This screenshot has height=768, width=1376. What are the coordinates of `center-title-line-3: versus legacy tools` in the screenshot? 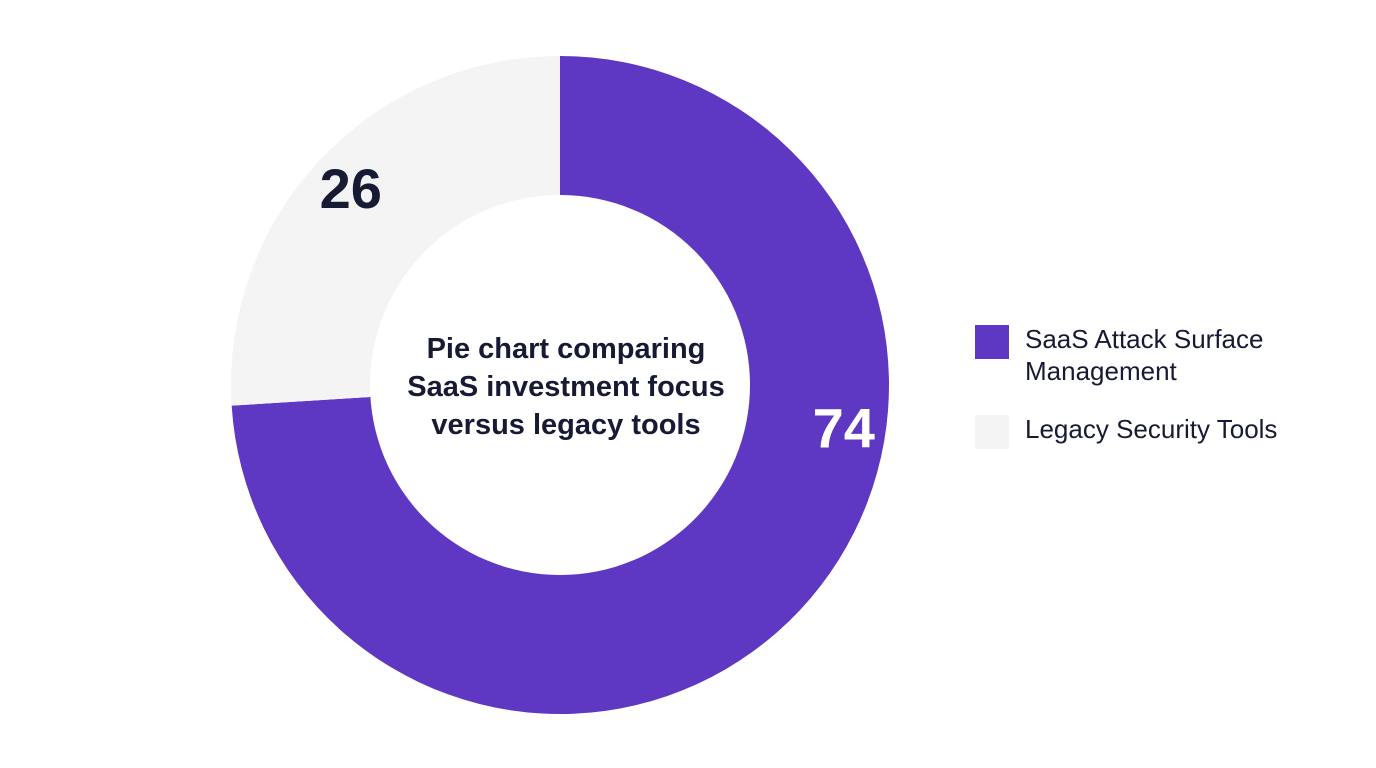 It's located at (566, 425).